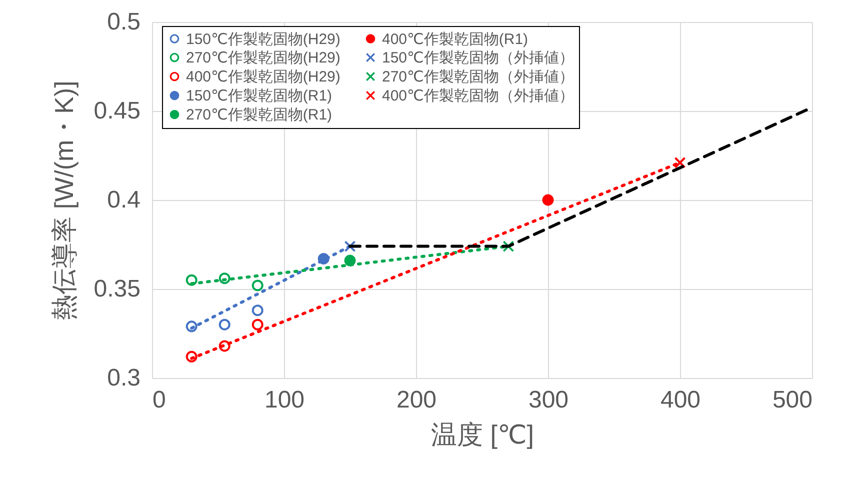 The width and height of the screenshot is (845, 493). I want to click on legend-label: 150℃作製乾固物(H29), so click(263, 39).